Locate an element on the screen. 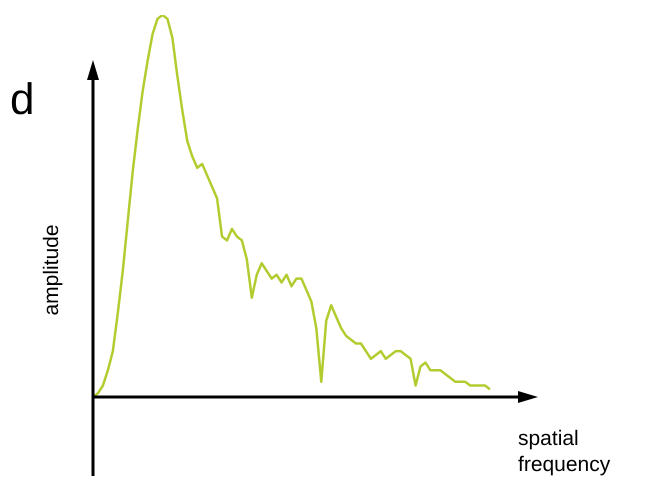  x-axis-title: spatial frequency is located at coordinates (564, 452).